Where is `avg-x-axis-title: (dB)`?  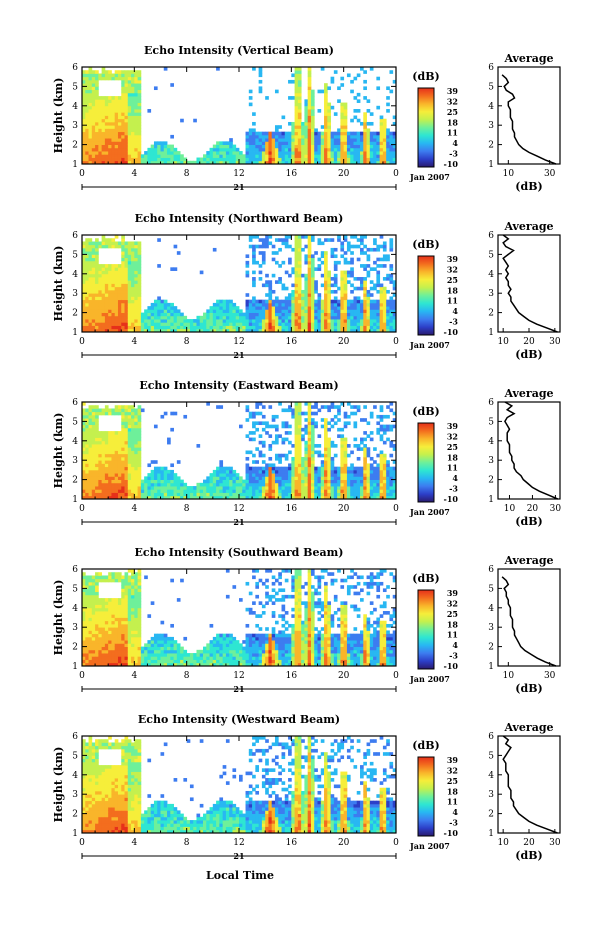 avg-x-axis-title: (dB) is located at coordinates (528, 521).